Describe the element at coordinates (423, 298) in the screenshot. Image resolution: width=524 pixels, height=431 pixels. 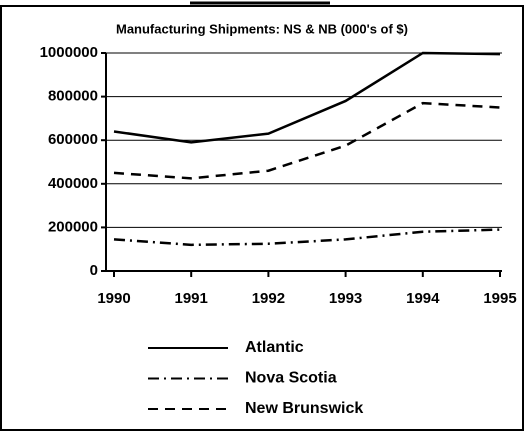
I see `x-tick-label: 1994` at that location.